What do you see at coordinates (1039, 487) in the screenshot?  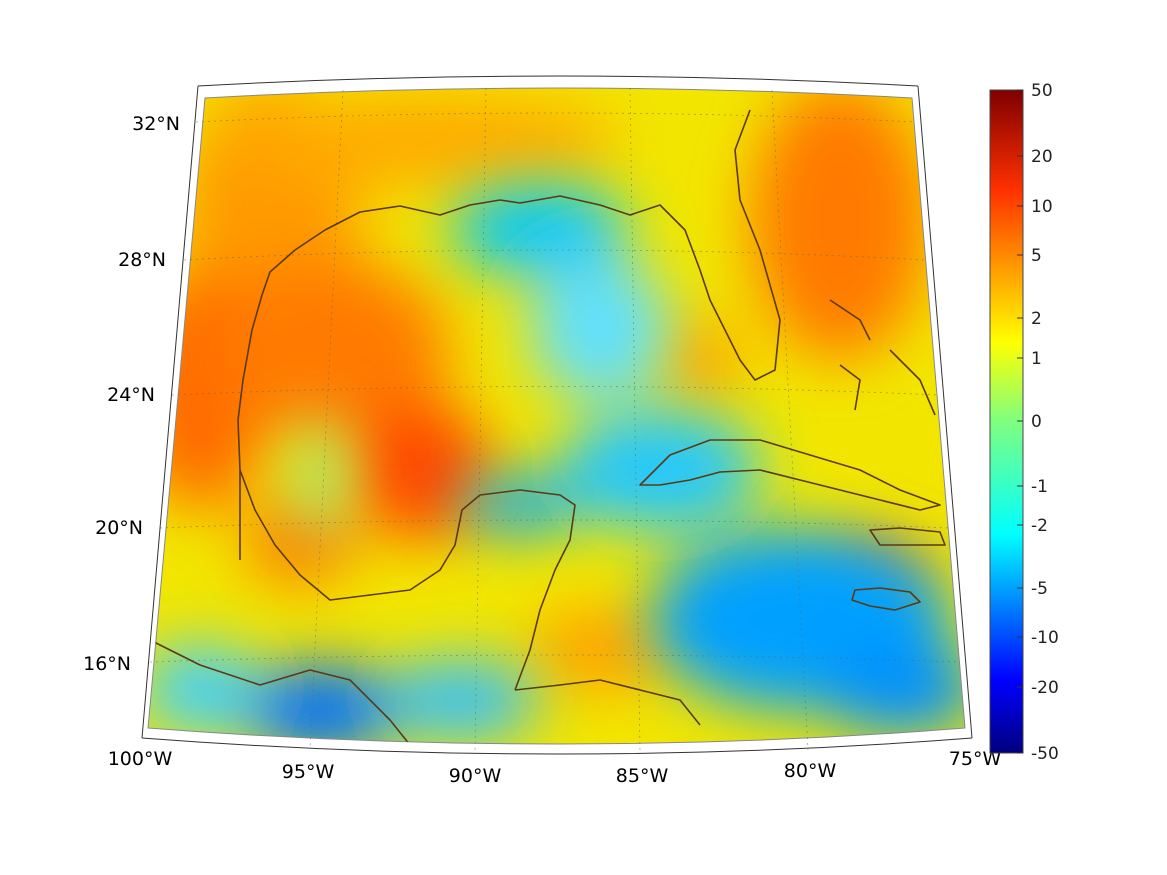 I see `colorbar-tick-label: -1` at bounding box center [1039, 487].